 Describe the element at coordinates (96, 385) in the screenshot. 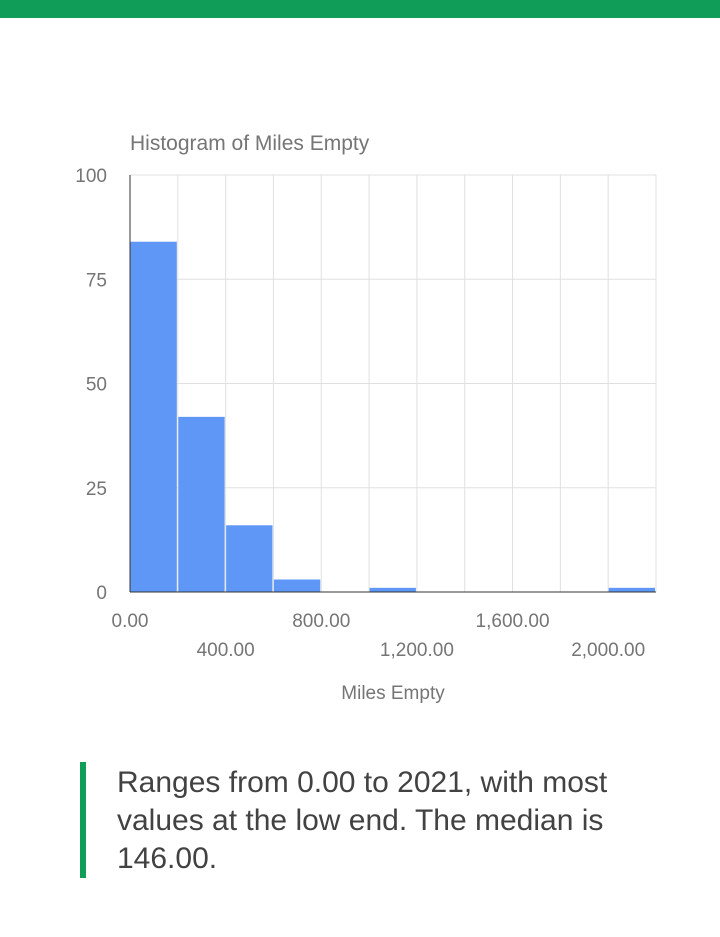

I see `y-tick-label: 50` at that location.